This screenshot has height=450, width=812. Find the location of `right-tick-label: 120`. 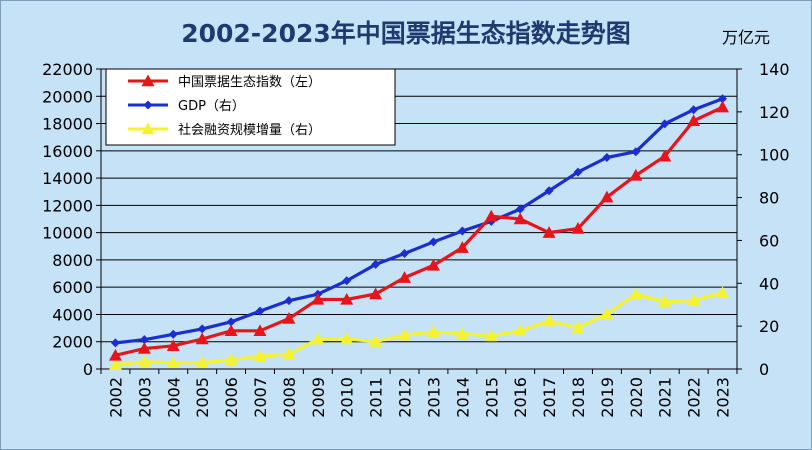

right-tick-label: 120 is located at coordinates (774, 112).